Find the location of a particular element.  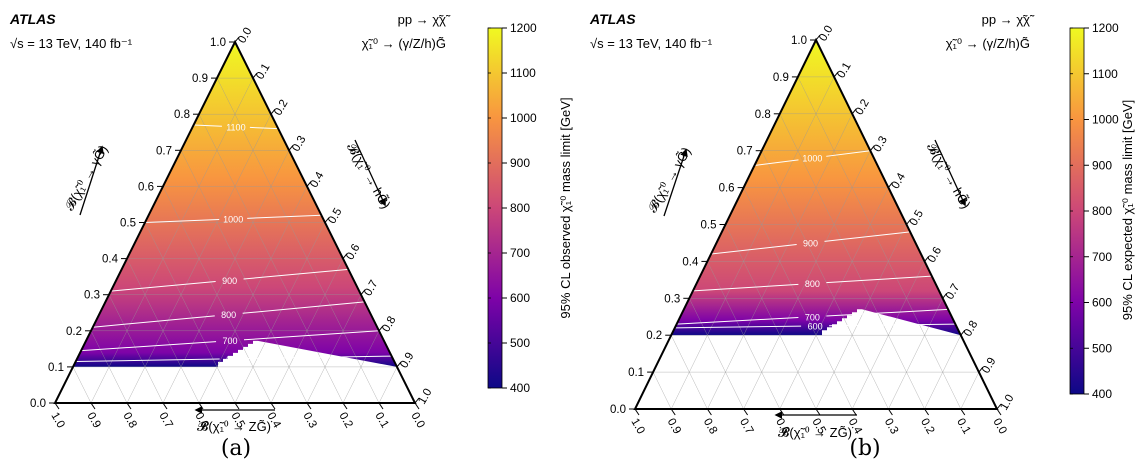

right-tick-label: 1.0 is located at coordinates (1007, 403).